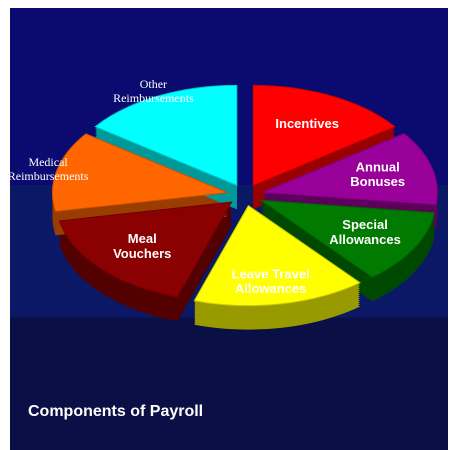  I want to click on slice-label: Leave Travel Allowances, so click(271, 282).